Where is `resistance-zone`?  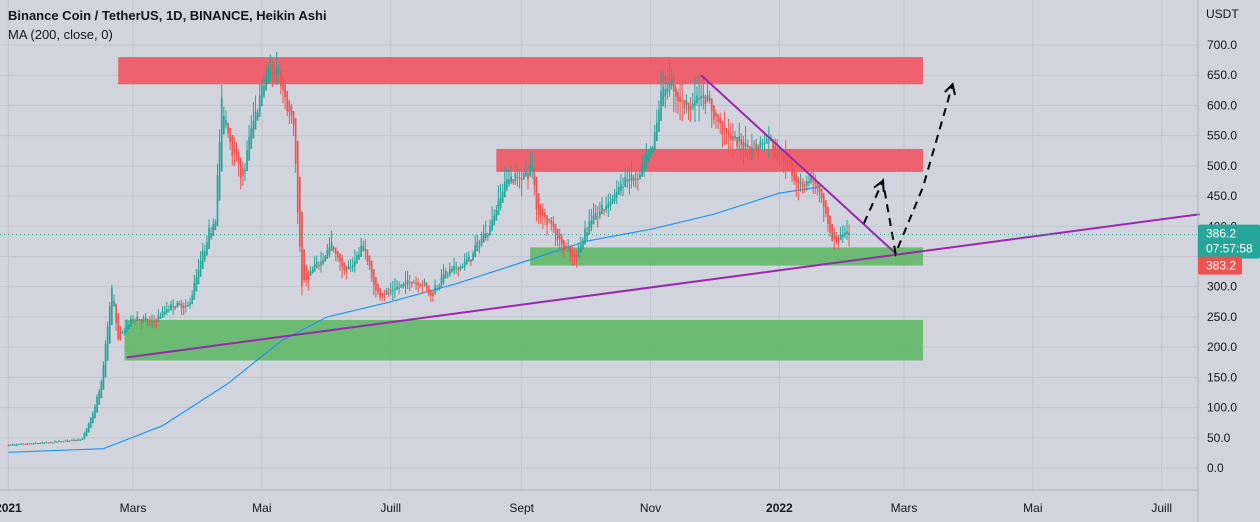 resistance-zone is located at coordinates (710, 160).